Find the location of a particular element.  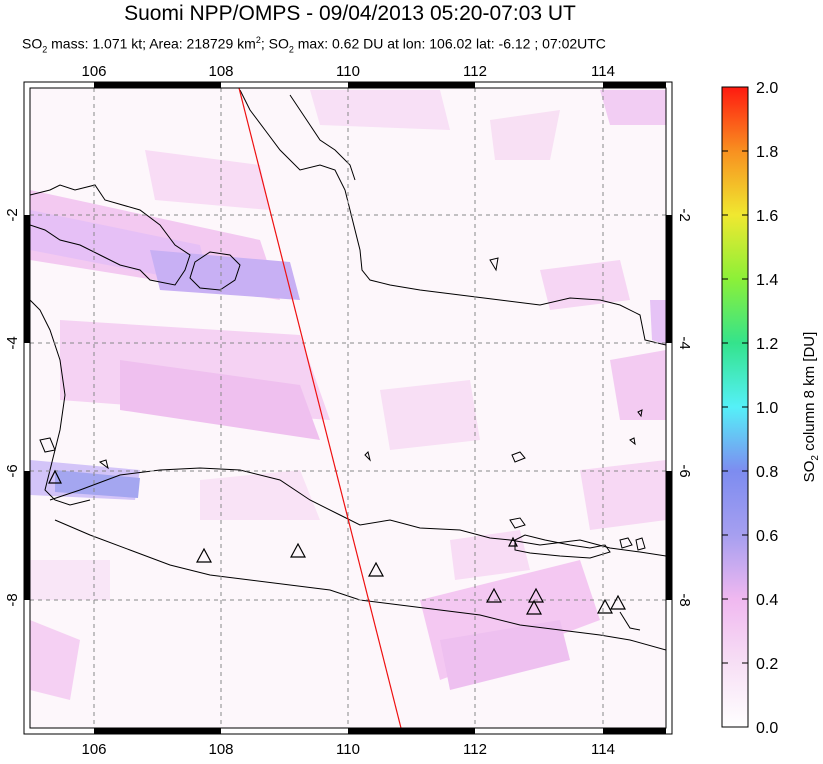

colorbar-tick-label: 1.8 is located at coordinates (767, 152).